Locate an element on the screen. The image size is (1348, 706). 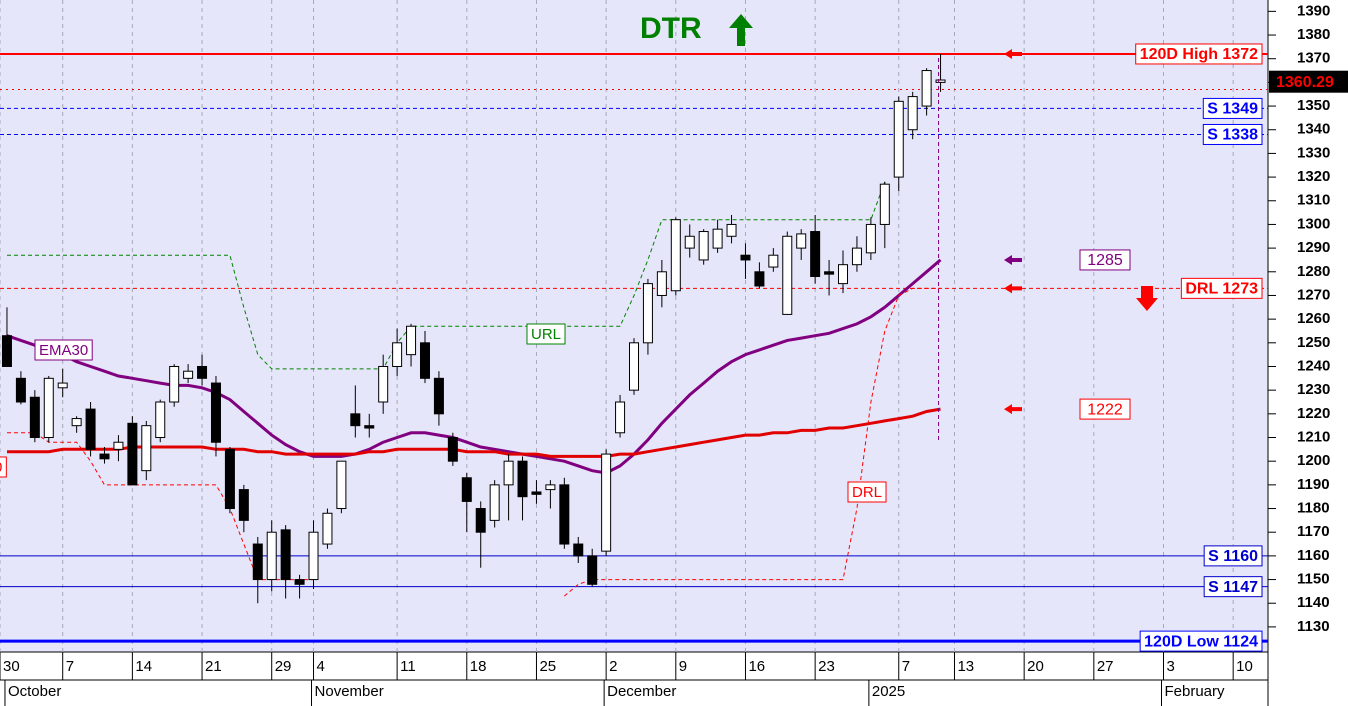
x-tick-label: 27 is located at coordinates (1105, 666).